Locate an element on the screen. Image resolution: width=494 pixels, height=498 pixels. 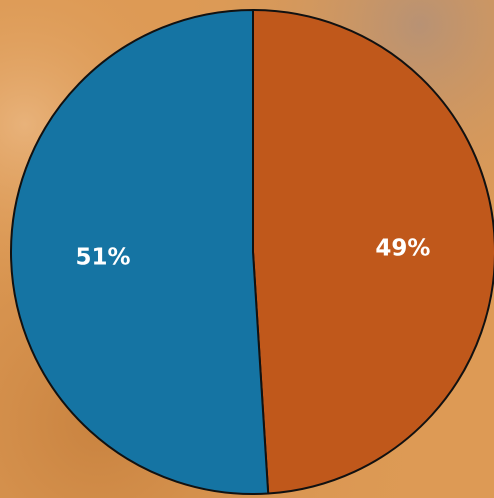
pie-slice-label-2: 51% is located at coordinates (103, 258).